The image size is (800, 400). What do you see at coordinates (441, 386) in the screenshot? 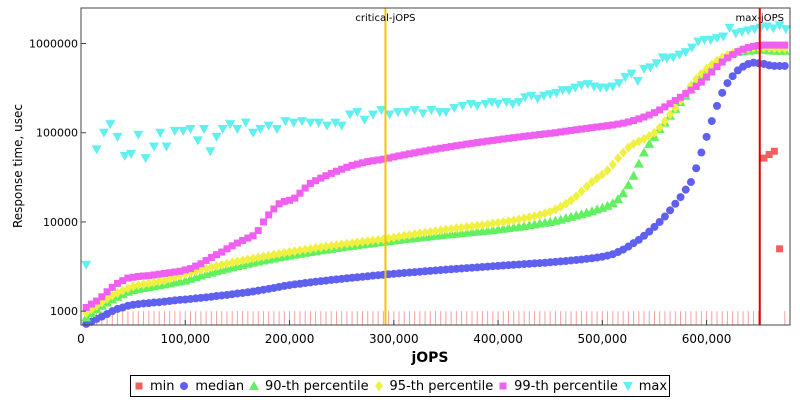
I see `legend-label: 95-th percentile` at bounding box center [441, 386].